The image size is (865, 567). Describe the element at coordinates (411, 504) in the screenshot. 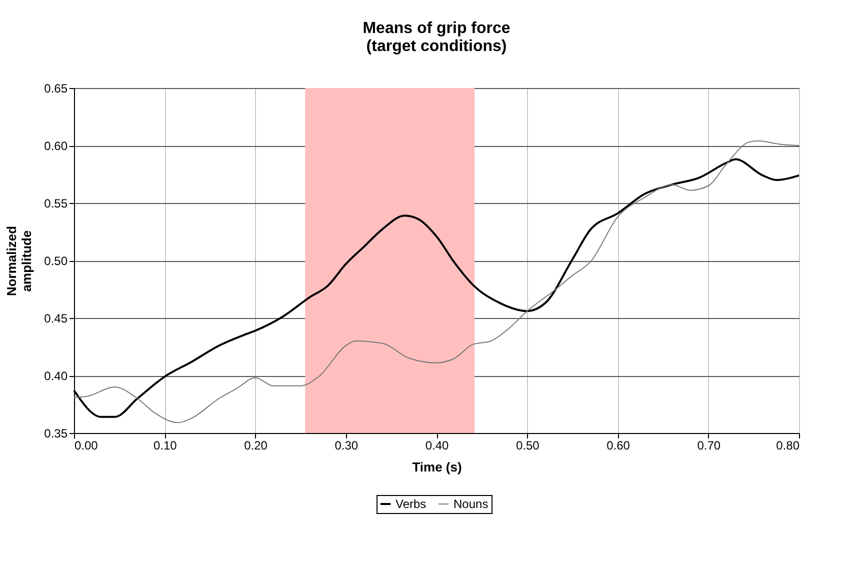

I see `legend-label: Verbs` at that location.